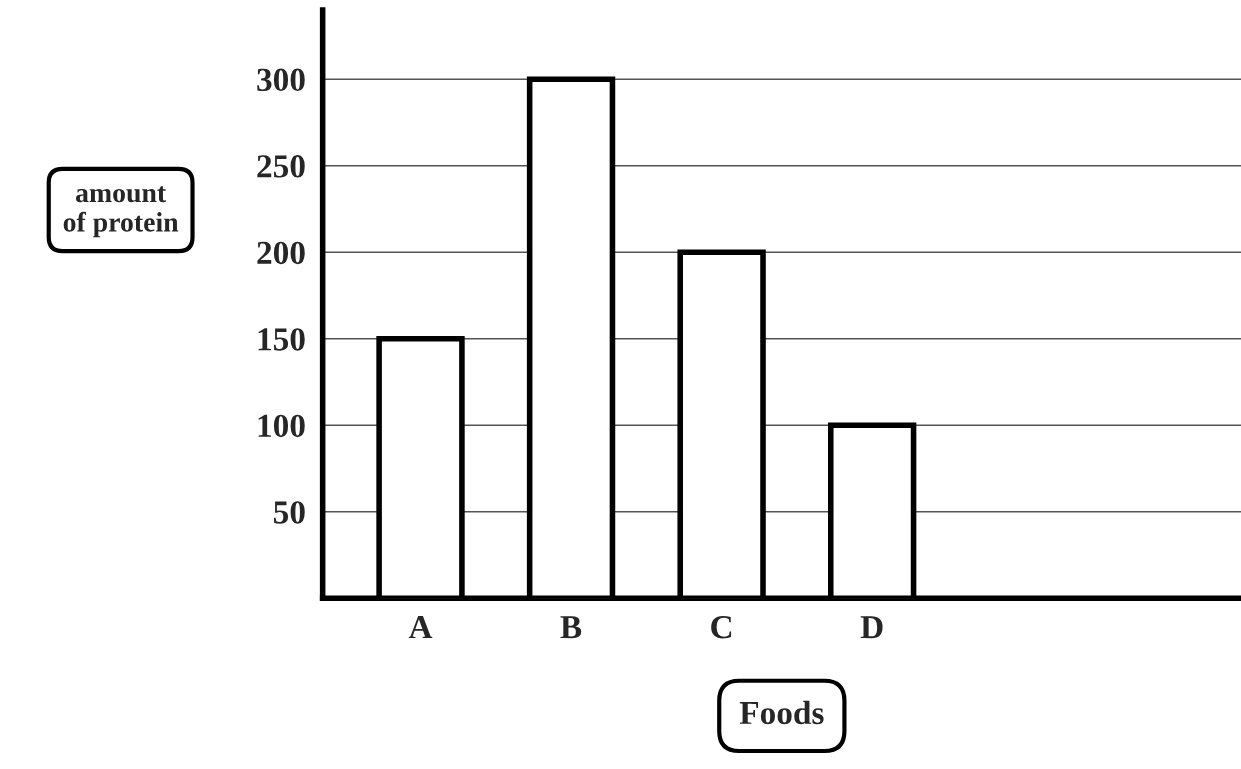 The height and width of the screenshot is (769, 1241). I want to click on y-tick-label: 300, so click(281, 80).